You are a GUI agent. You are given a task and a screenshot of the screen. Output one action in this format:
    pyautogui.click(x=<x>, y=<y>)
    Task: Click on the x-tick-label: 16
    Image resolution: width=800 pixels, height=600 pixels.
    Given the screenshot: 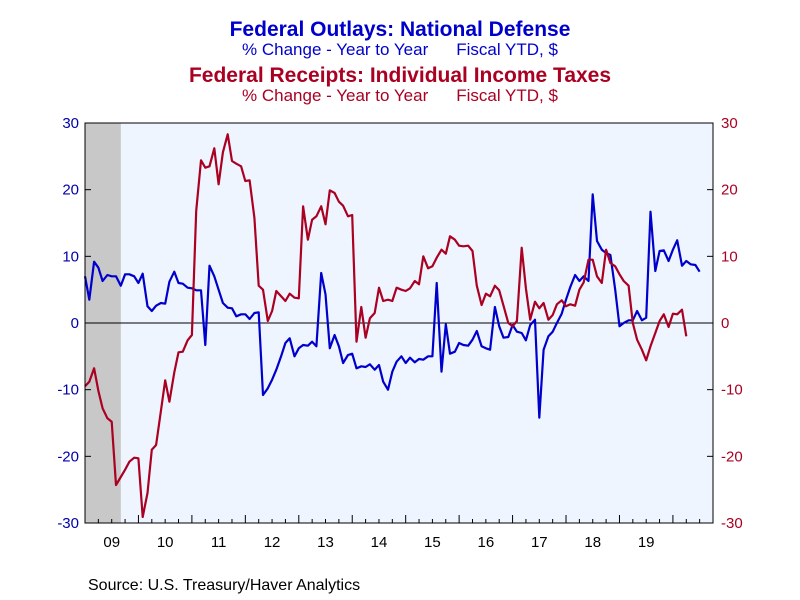 What is the action you would take?
    pyautogui.click(x=486, y=542)
    